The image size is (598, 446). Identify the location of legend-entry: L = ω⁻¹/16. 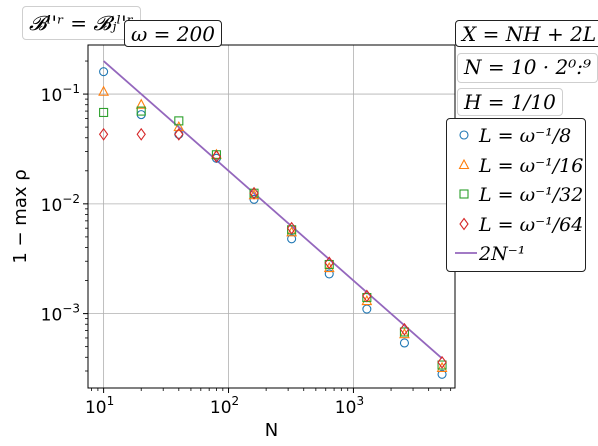
(516, 165).